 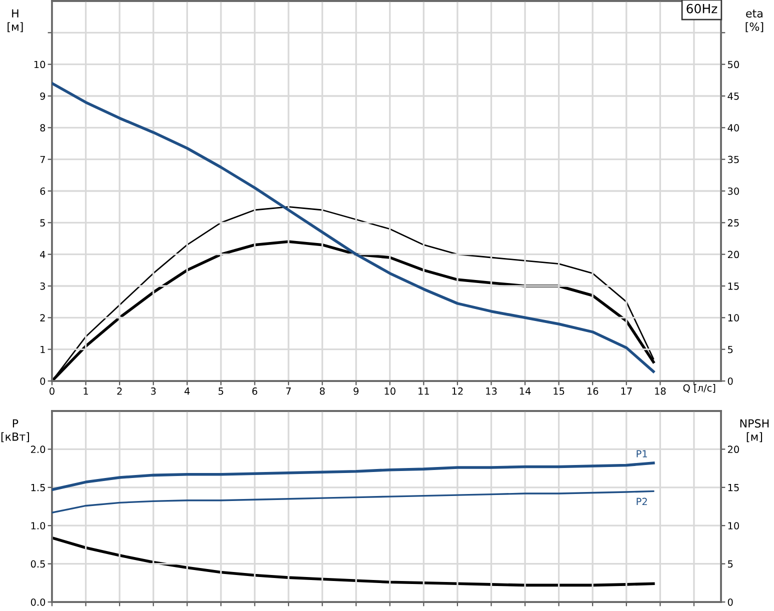 I want to click on y-tick-label: 1.5, so click(x=38, y=488).